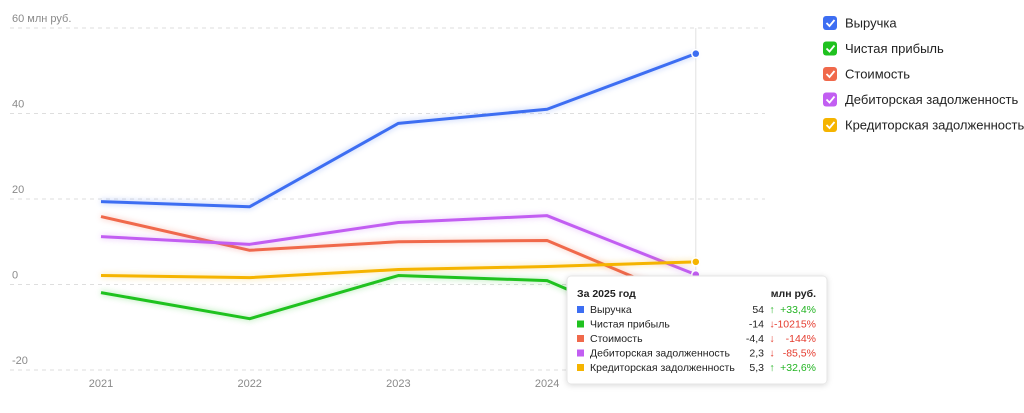 The image size is (1024, 413). What do you see at coordinates (398, 384) in the screenshot?
I see `x-tick-label: 2023` at bounding box center [398, 384].